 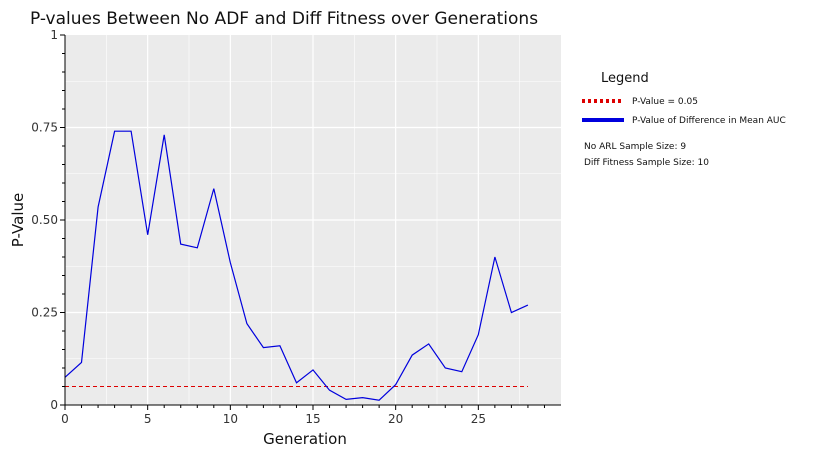 What do you see at coordinates (312, 419) in the screenshot?
I see `x-tick-label: 15` at bounding box center [312, 419].